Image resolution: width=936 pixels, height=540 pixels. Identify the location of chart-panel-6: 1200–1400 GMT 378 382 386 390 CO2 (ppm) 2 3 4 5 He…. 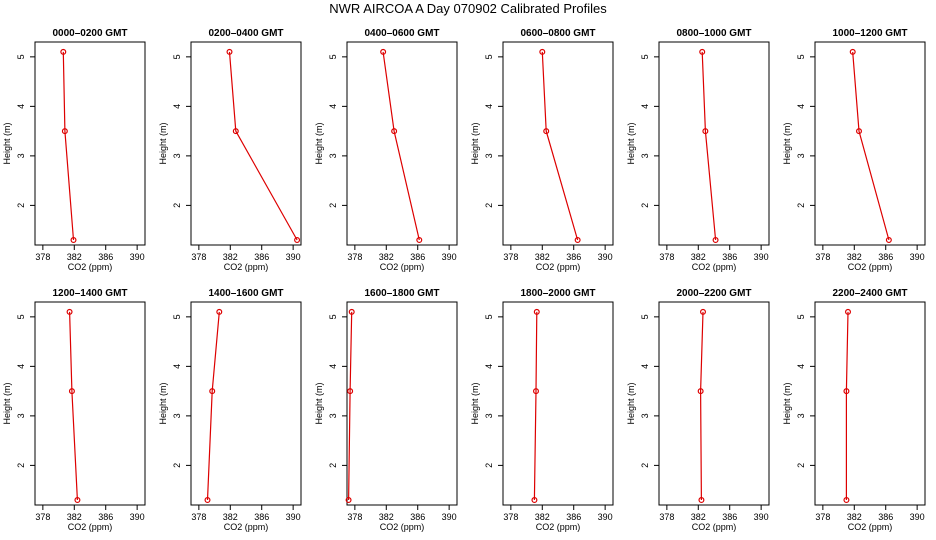
(74, 410).